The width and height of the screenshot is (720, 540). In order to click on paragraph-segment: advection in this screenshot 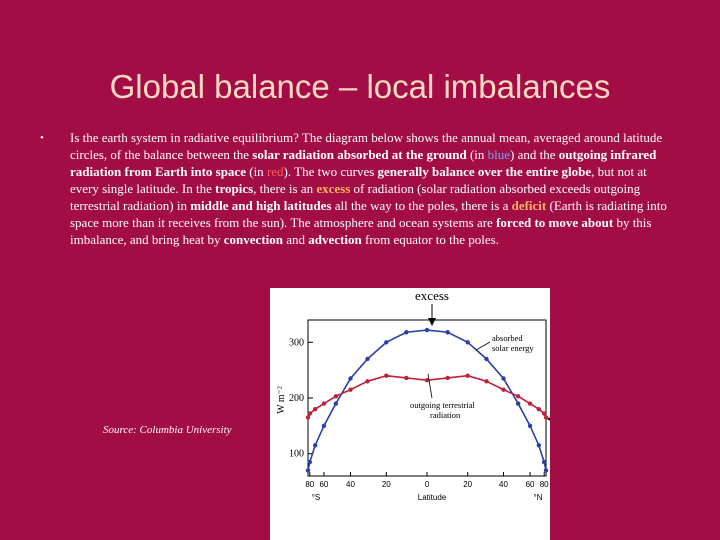, I will do `click(335, 239)`.